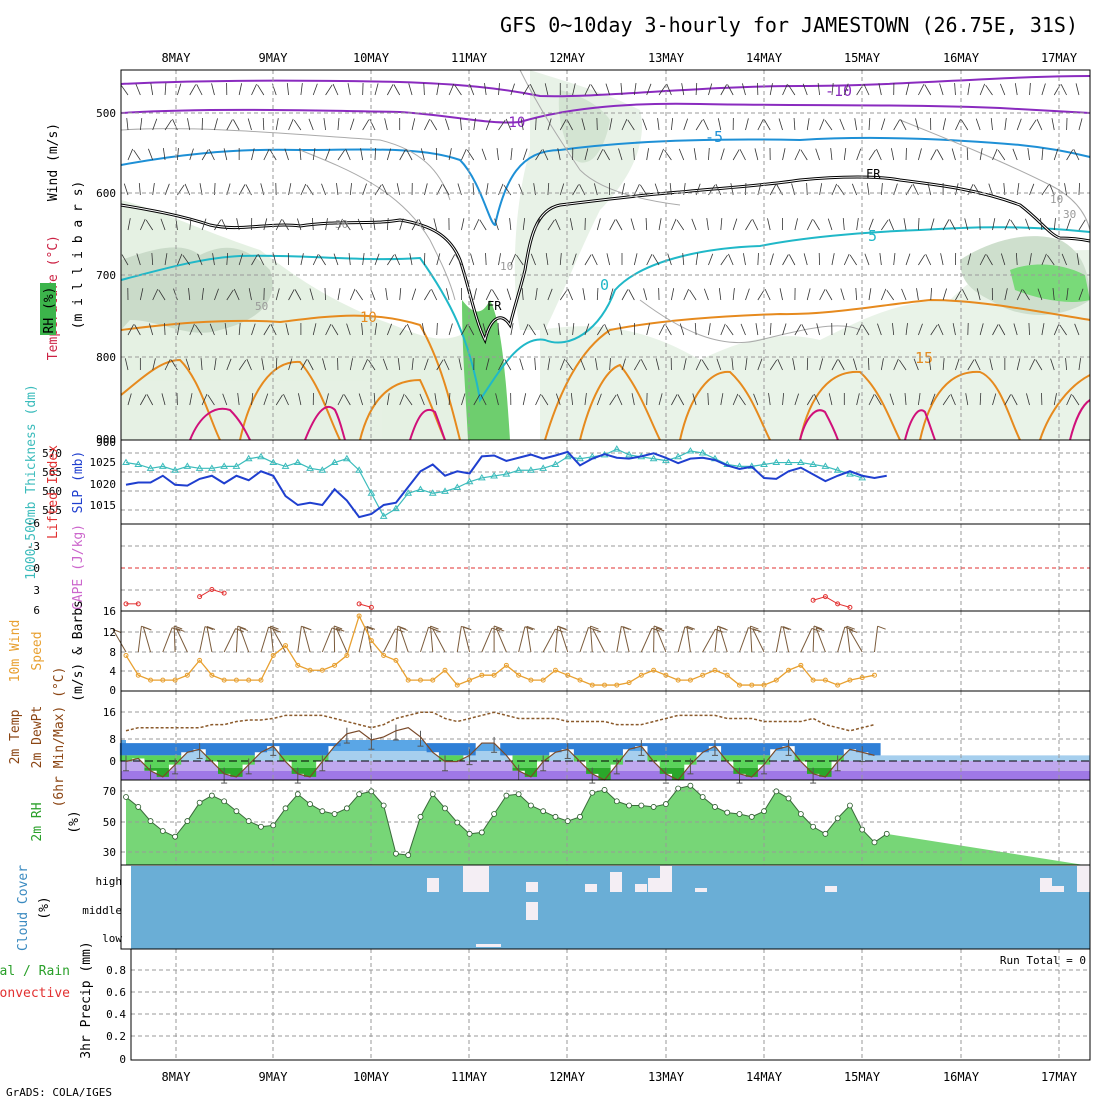  I want to click on wind-tick: 0, so click(112, 690).